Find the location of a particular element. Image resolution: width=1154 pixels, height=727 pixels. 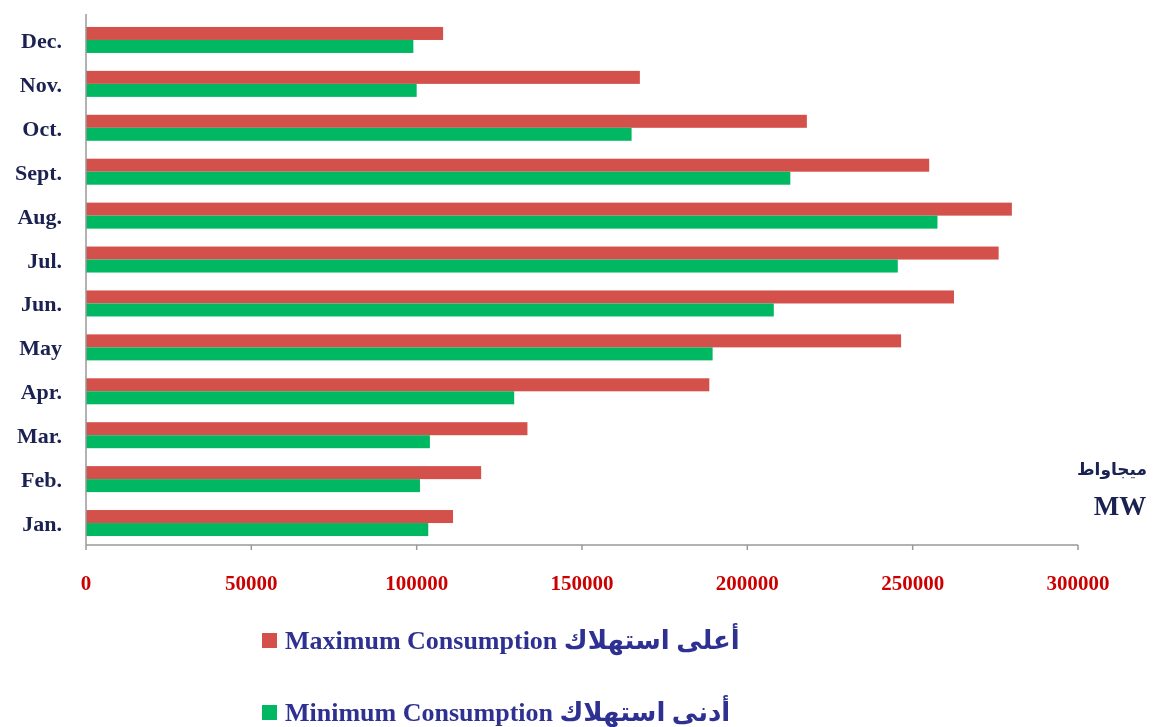

x-tick-label: 200000 is located at coordinates (747, 583).